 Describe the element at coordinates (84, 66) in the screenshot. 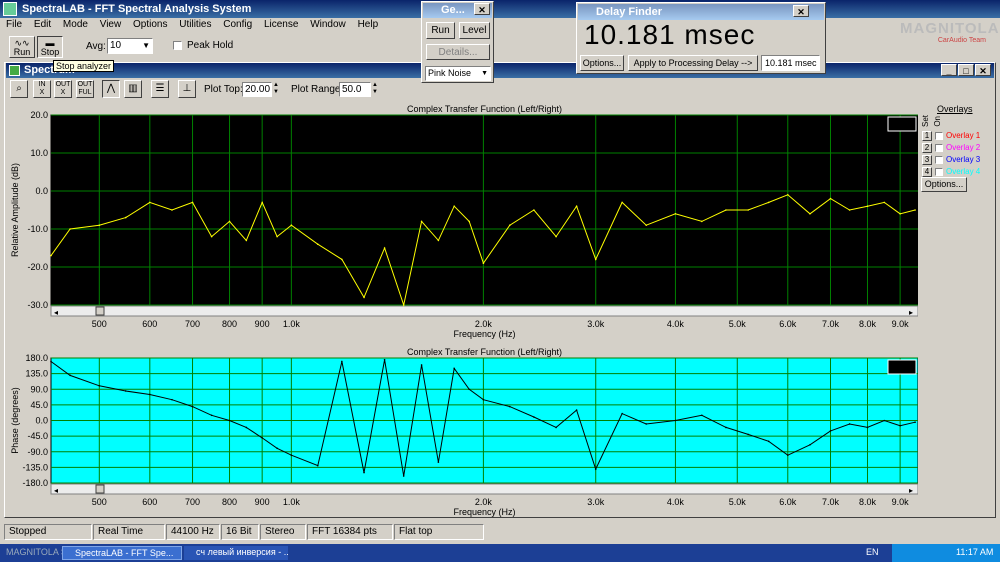

I see `tooltip: Stop analyzer` at that location.